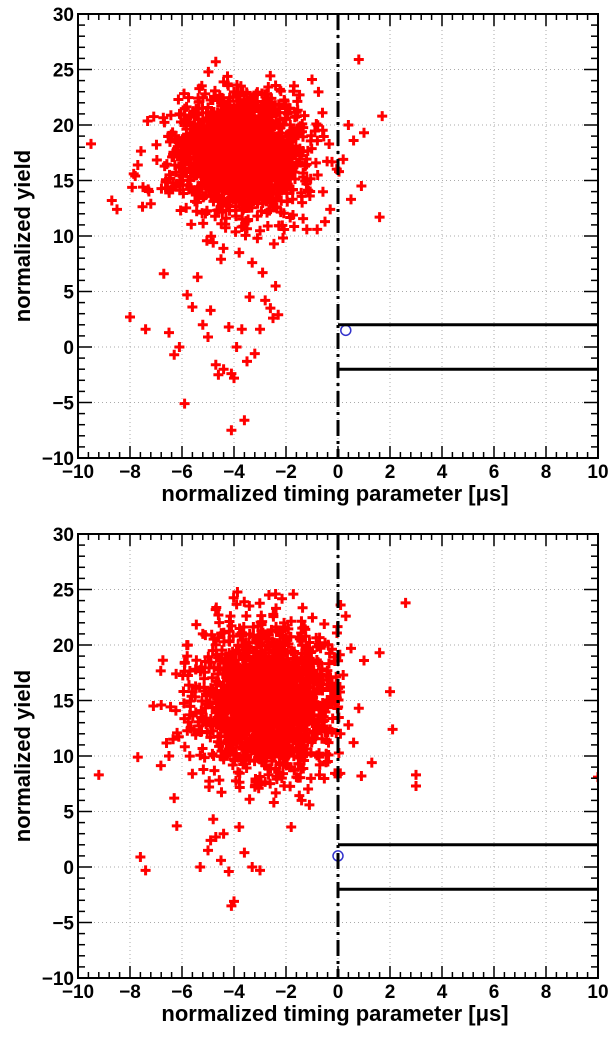  I want to click on x-tick-label: −4, so click(234, 472).